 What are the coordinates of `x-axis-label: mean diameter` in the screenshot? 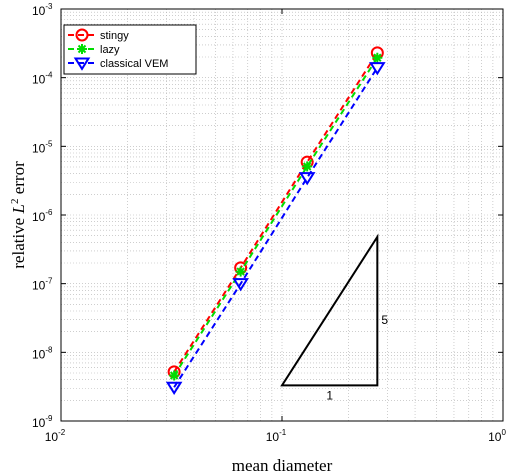 It's located at (282, 465).